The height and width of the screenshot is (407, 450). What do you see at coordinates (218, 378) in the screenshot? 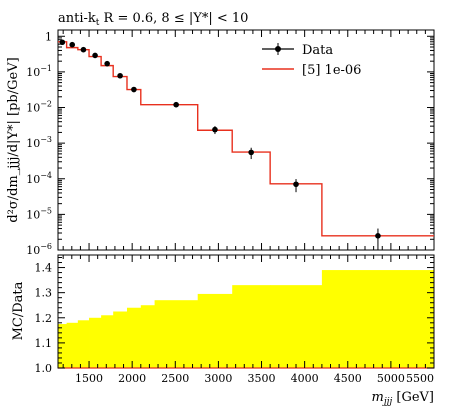
I see `ratio-x-tick-label: 3000` at bounding box center [218, 378].